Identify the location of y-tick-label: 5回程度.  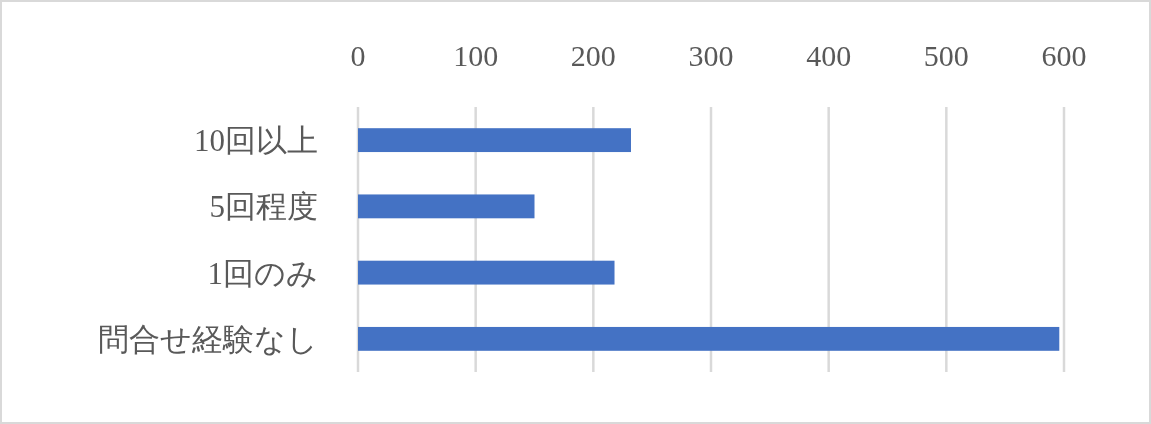
(263, 207).